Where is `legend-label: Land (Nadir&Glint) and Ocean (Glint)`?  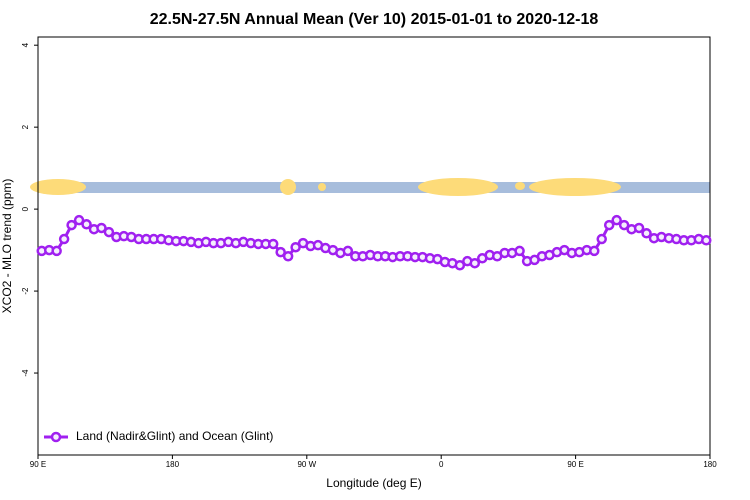
legend-label: Land (Nadir&Glint) and Ocean (Glint) is located at coordinates (174, 436).